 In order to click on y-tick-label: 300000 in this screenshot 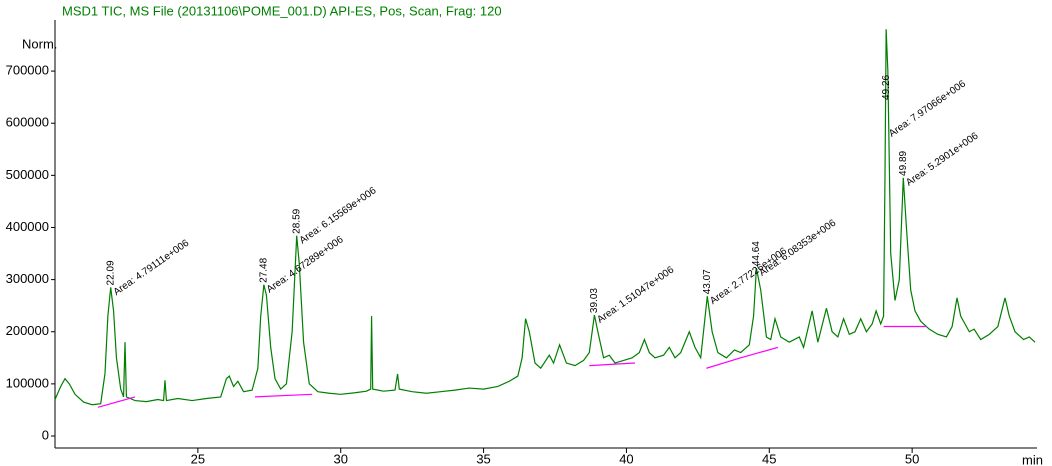, I will do `click(27, 278)`.